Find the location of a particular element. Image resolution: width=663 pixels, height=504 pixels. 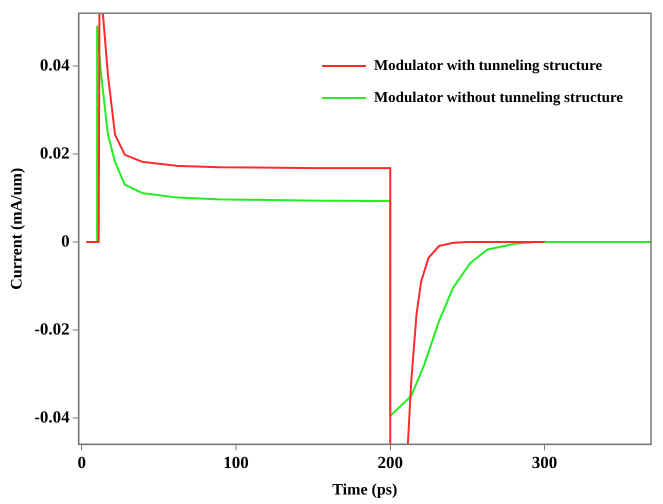

y-tick-label: -0.02 is located at coordinates (52, 328).